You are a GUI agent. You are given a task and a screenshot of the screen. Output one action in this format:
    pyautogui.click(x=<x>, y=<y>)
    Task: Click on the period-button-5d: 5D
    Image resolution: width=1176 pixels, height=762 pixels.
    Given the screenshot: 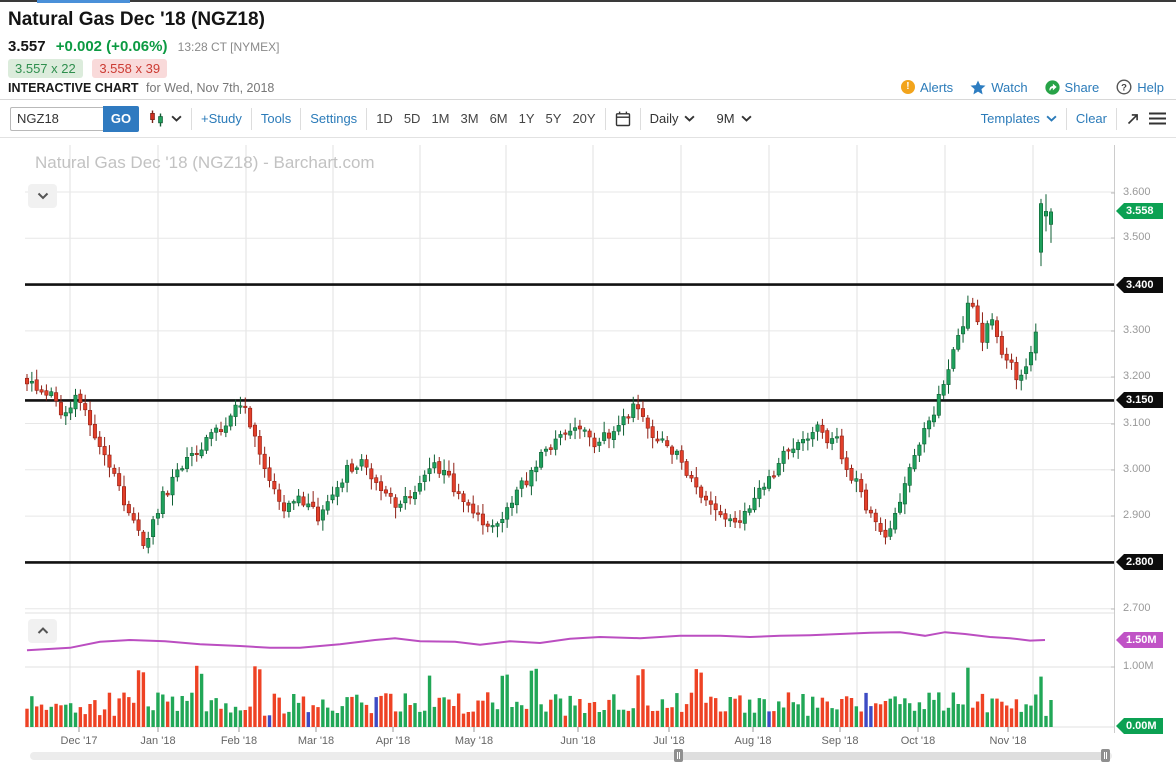 What is the action you would take?
    pyautogui.click(x=412, y=118)
    